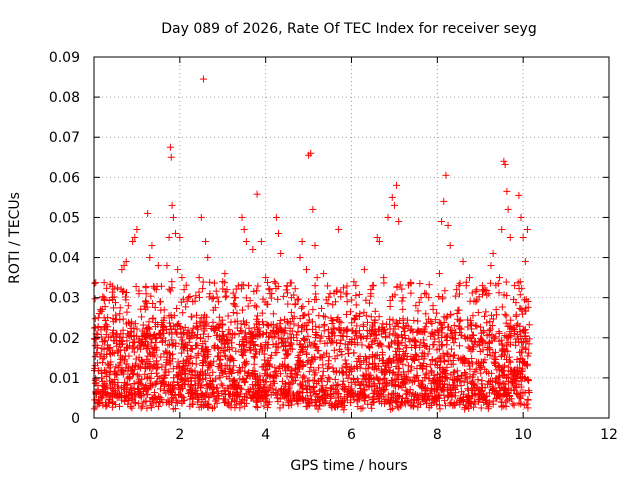  What do you see at coordinates (64, 98) in the screenshot?
I see `y-tick-label: 0.08` at bounding box center [64, 98].